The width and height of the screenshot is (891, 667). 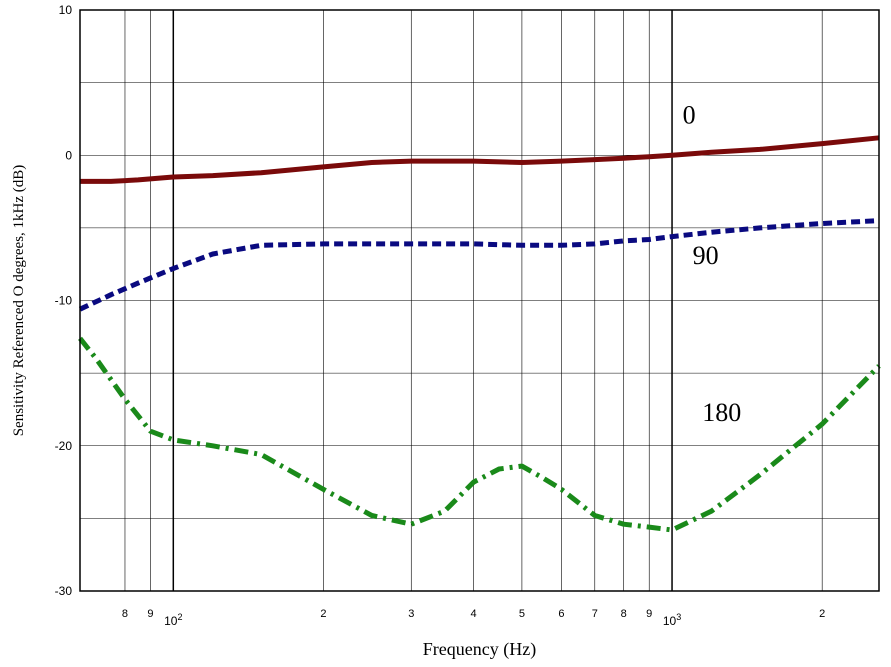 I want to click on x-tick-label: 5, so click(x=522, y=614).